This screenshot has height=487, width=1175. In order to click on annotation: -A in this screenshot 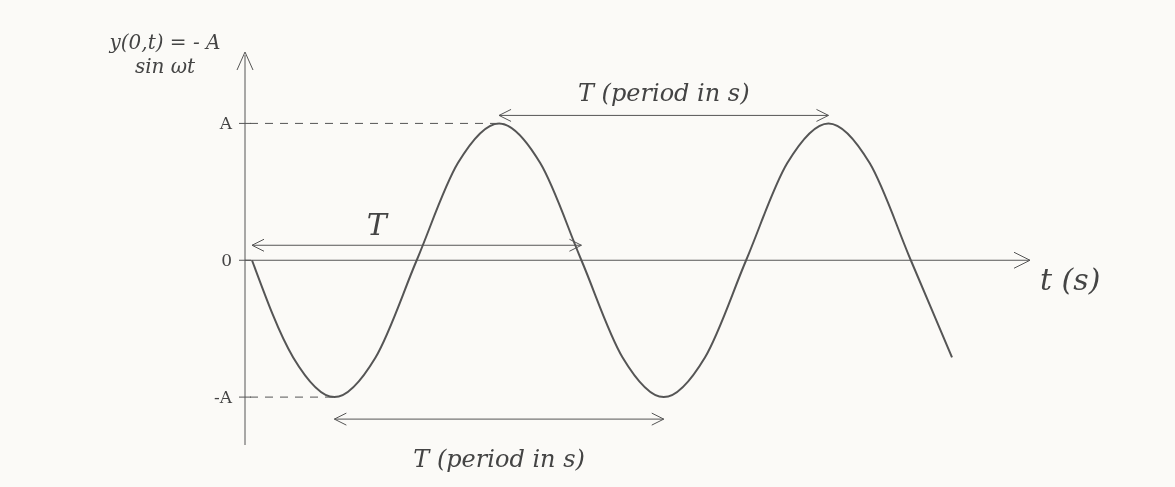, I will do `click(223, 397)`.